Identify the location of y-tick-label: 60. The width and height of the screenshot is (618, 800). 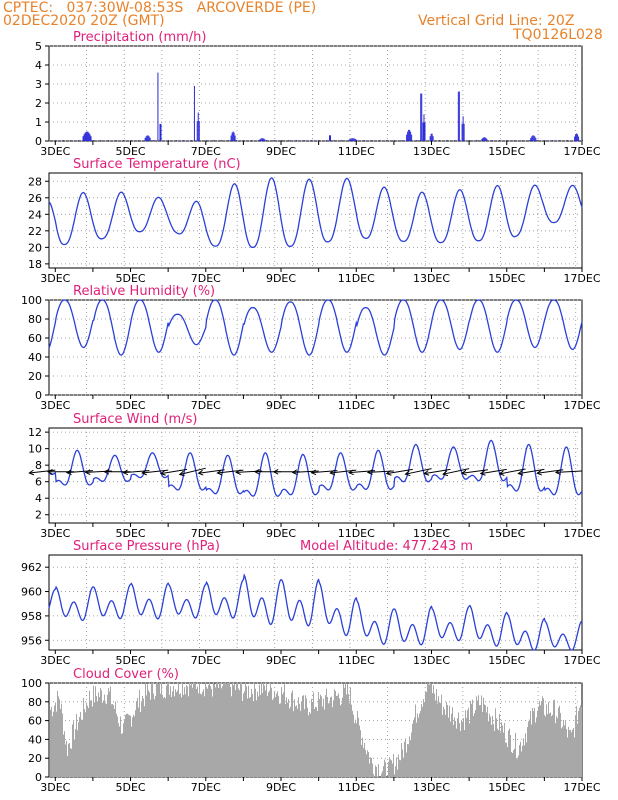
(35, 338).